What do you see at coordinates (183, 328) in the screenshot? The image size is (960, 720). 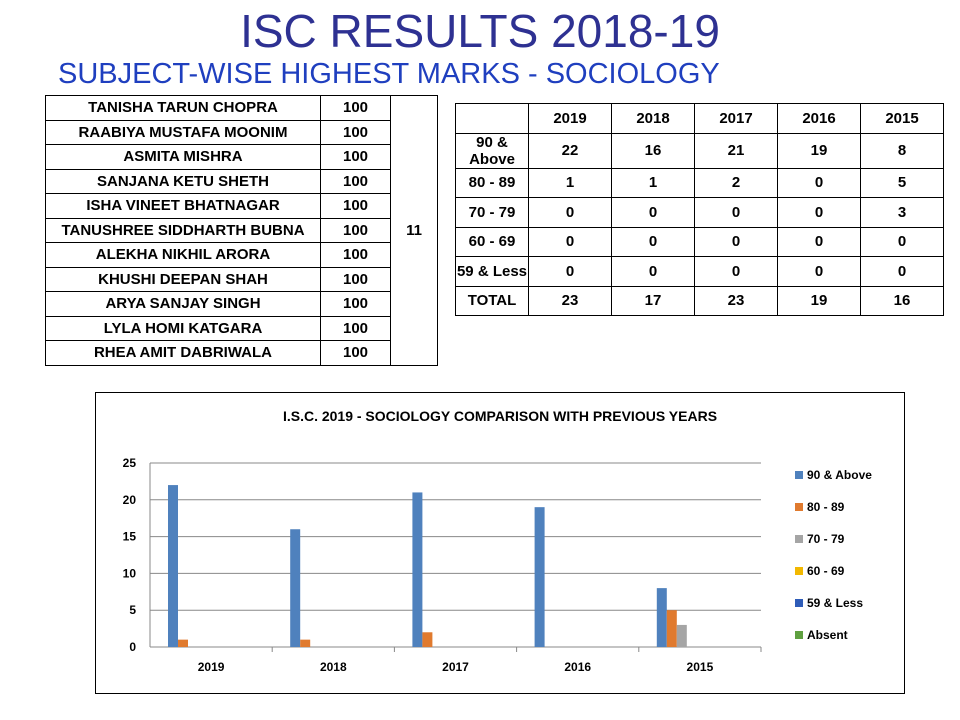 I see `topper-name: LYLA HOMI KATGARA` at bounding box center [183, 328].